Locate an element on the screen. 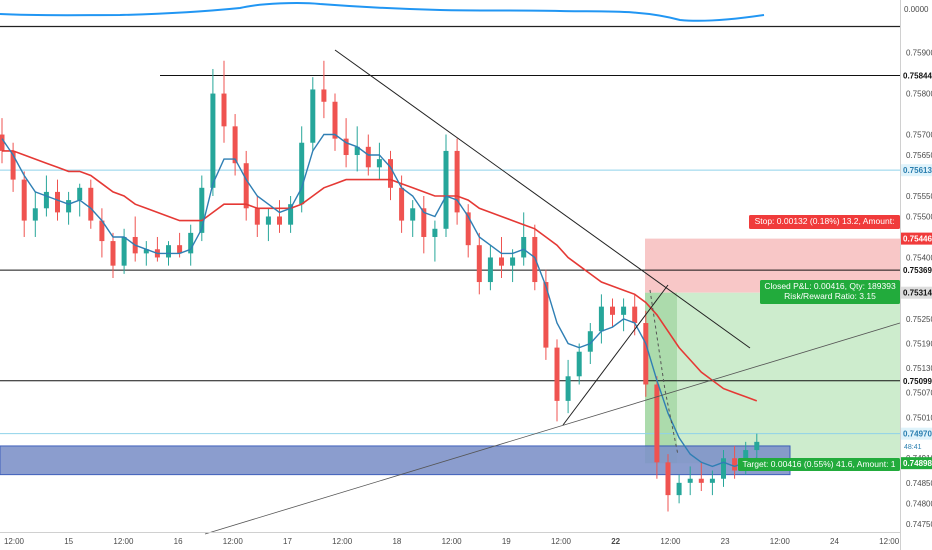 The image size is (932, 550). stop-label-text: Stop: 0.00132 (0.18%) 13.2, Amount: is located at coordinates (825, 221).